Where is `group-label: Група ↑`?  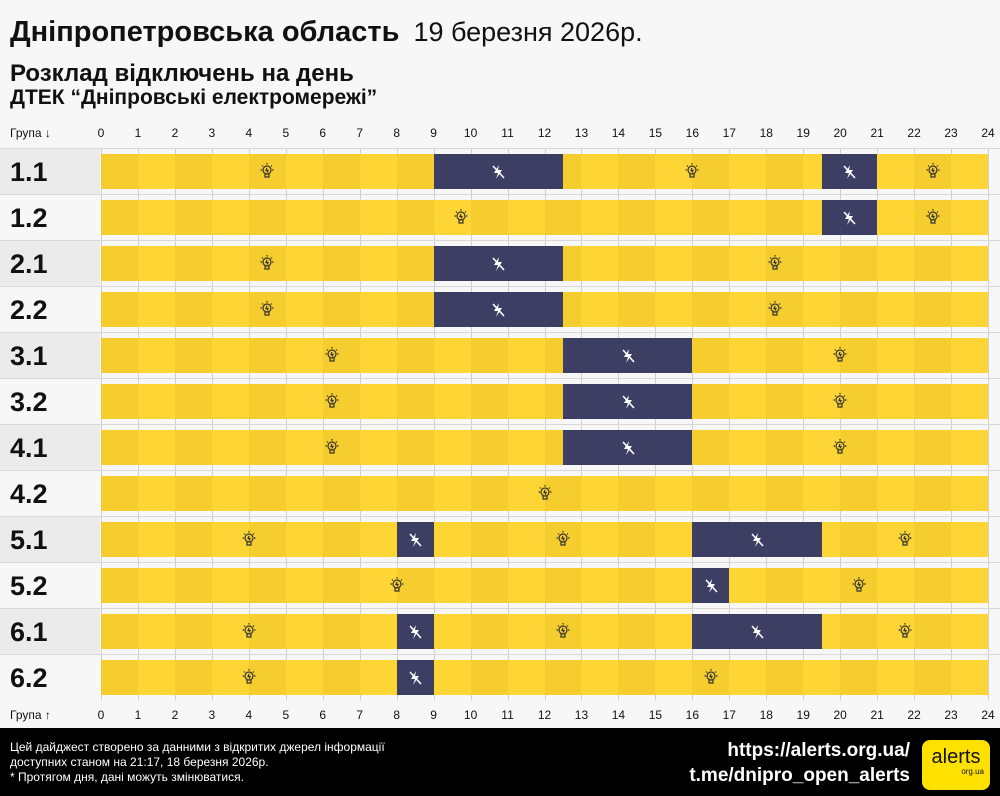
group-label: Група ↑ is located at coordinates (30, 715).